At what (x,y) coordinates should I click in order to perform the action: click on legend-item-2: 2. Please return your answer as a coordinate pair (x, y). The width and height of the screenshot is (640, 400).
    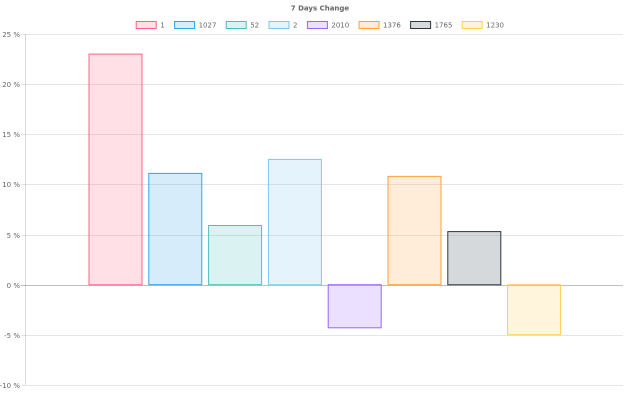
    Looking at the image, I should click on (282, 25).